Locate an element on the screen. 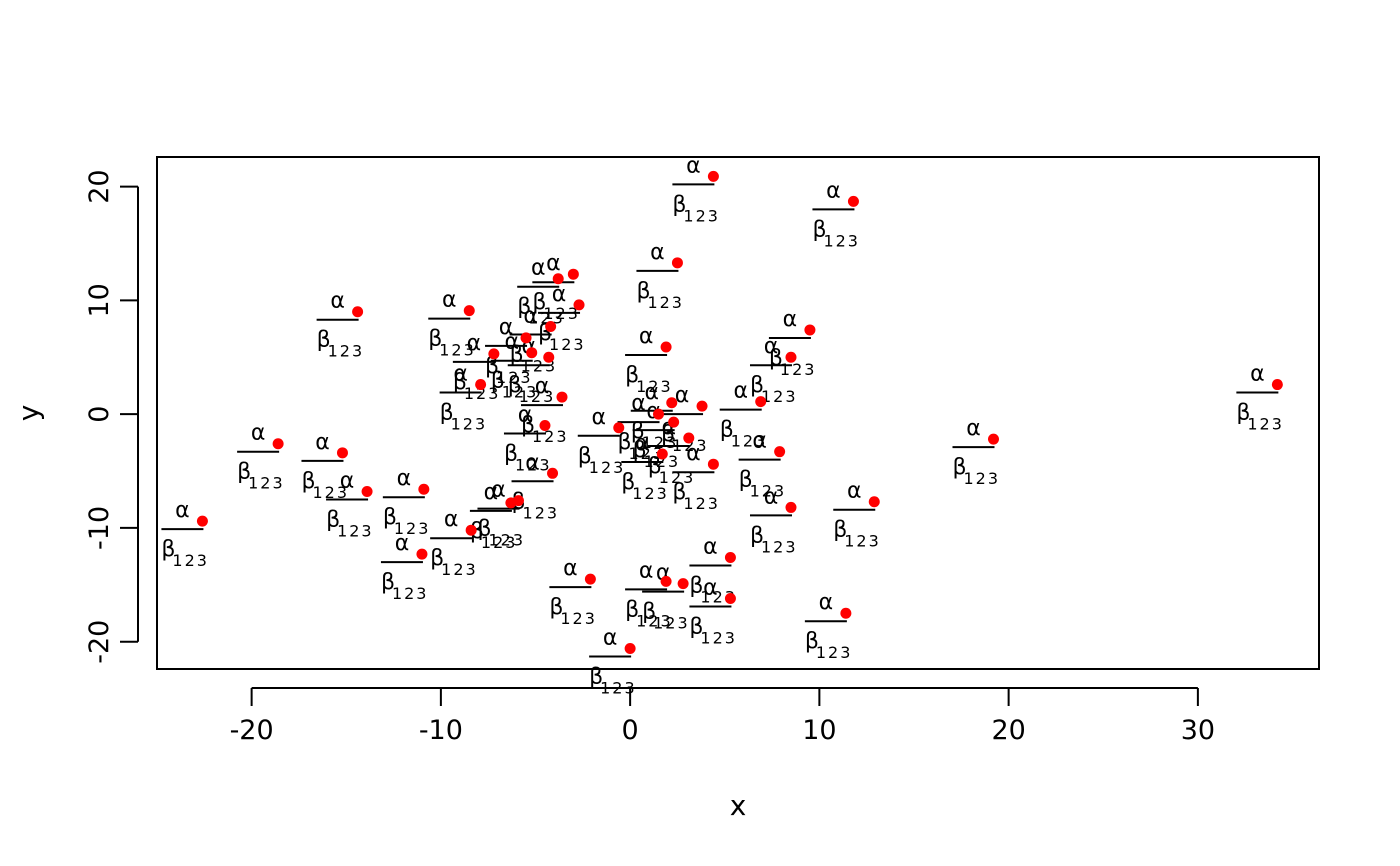 Image resolution: width=1400 pixels, height=866 pixels. y-tick-label: -10 is located at coordinates (99, 528).